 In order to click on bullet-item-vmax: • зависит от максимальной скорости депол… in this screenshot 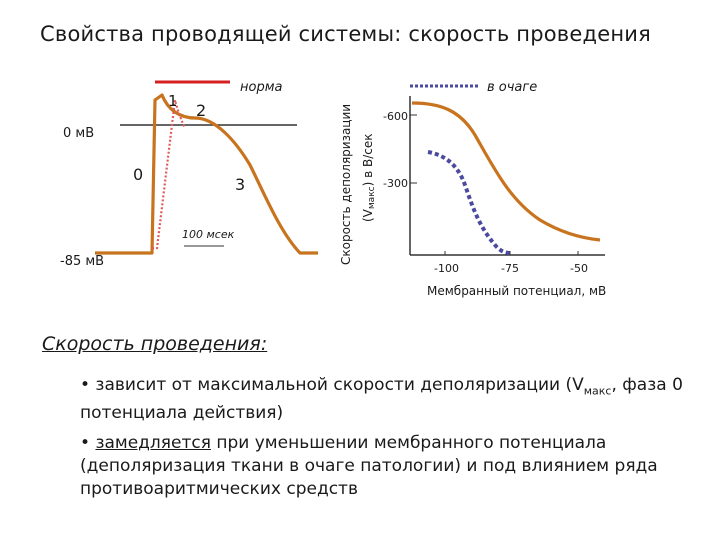, I will do `click(381, 399)`.